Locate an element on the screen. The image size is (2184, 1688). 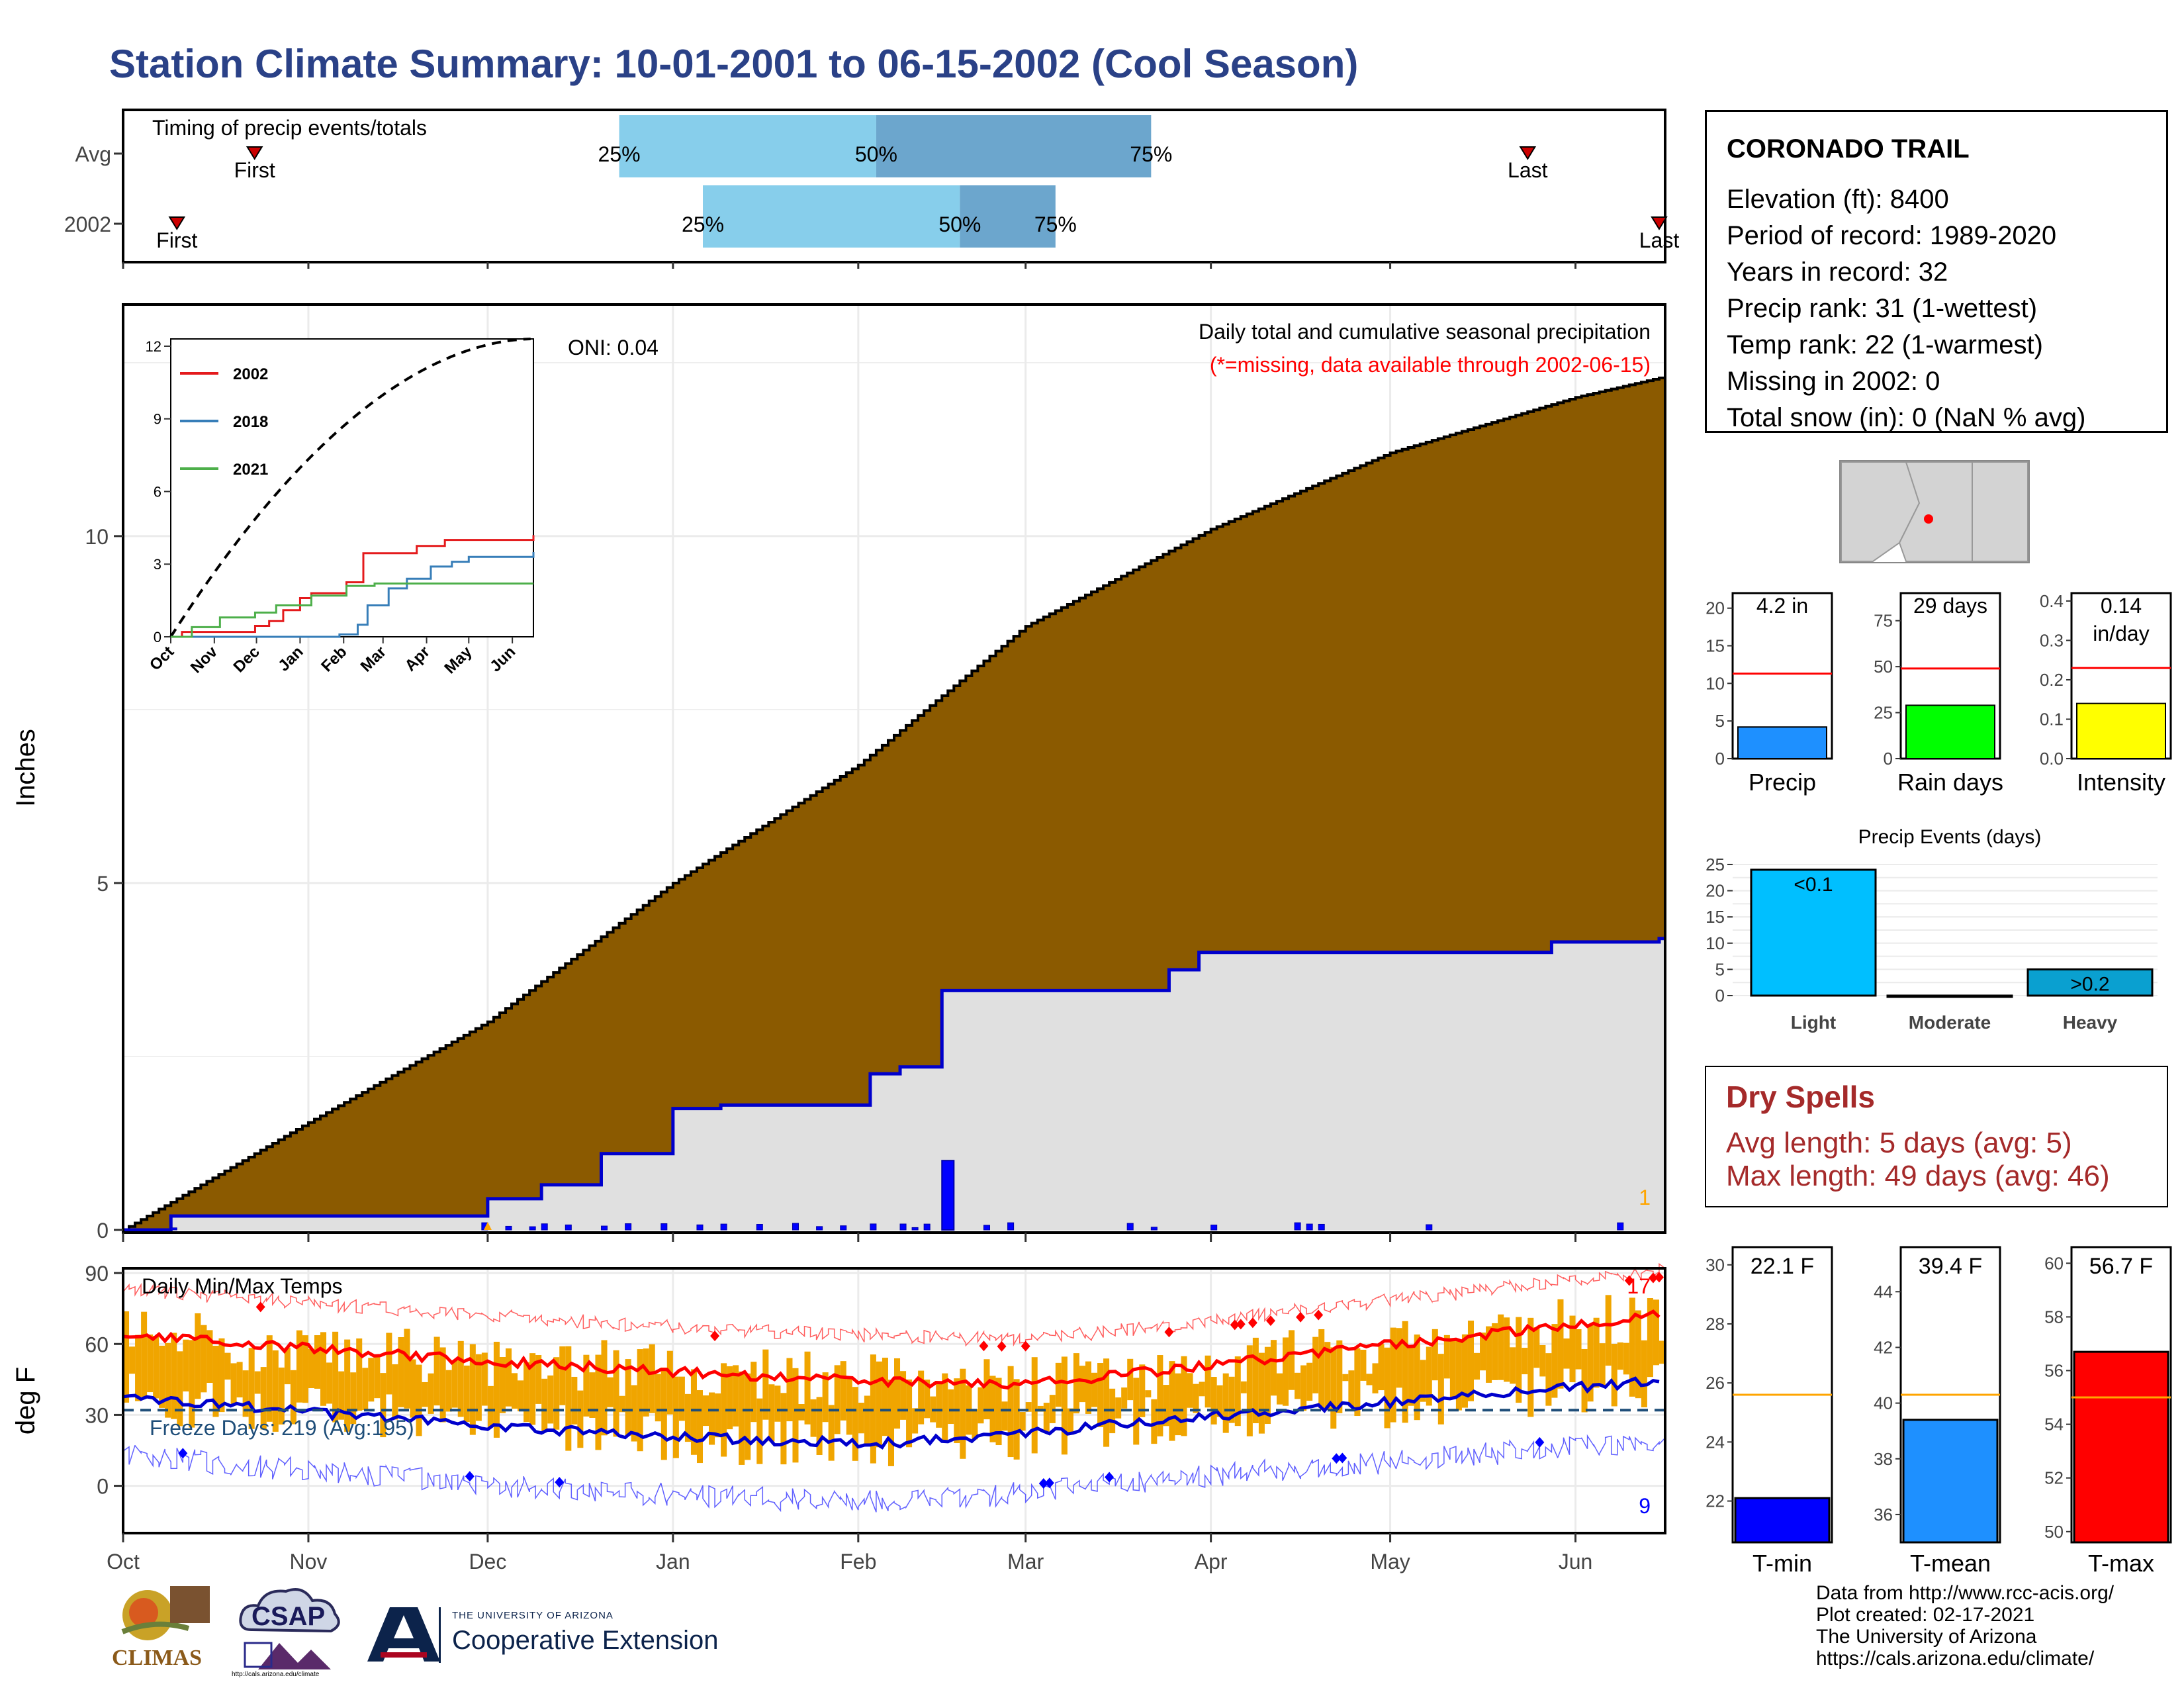
temp-bar-y-tick-label: 52 is located at coordinates (2054, 1478).